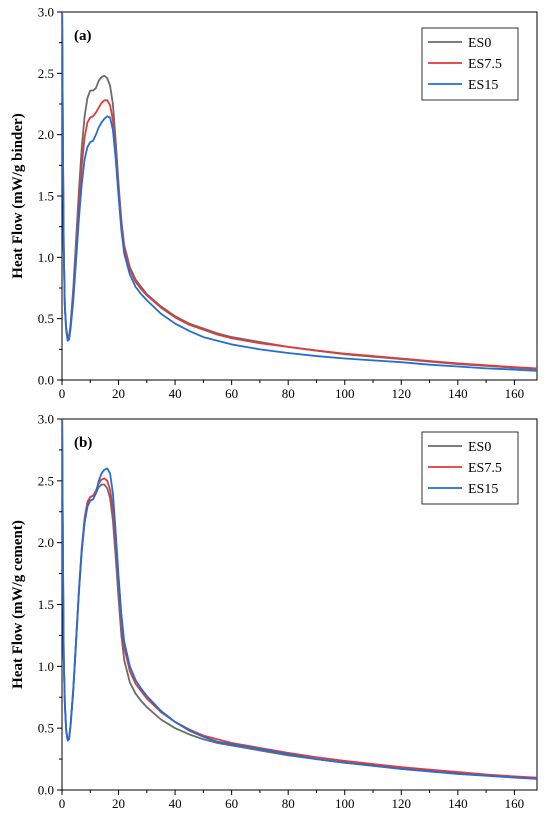  Describe the element at coordinates (83, 443) in the screenshot. I see `panel-label: (b)` at that location.